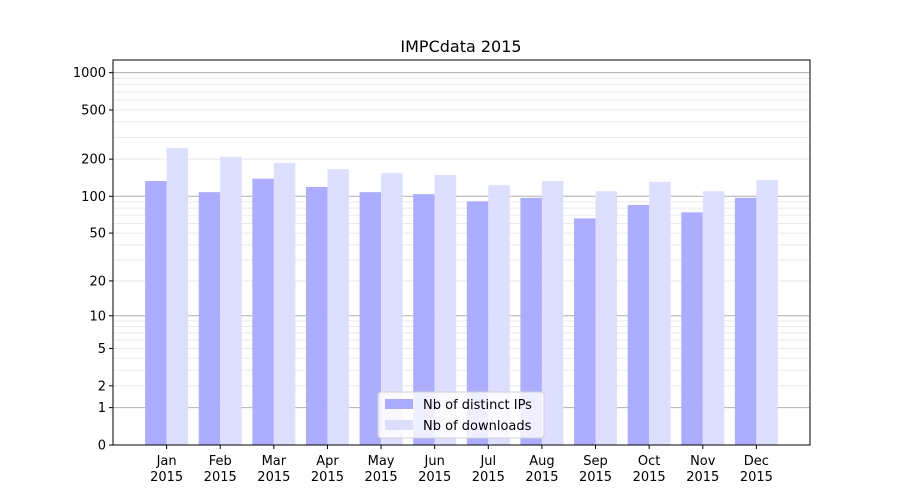 Image resolution: width=900 pixels, height=504 pixels. I want to click on y-tick-label: 2, so click(102, 386).